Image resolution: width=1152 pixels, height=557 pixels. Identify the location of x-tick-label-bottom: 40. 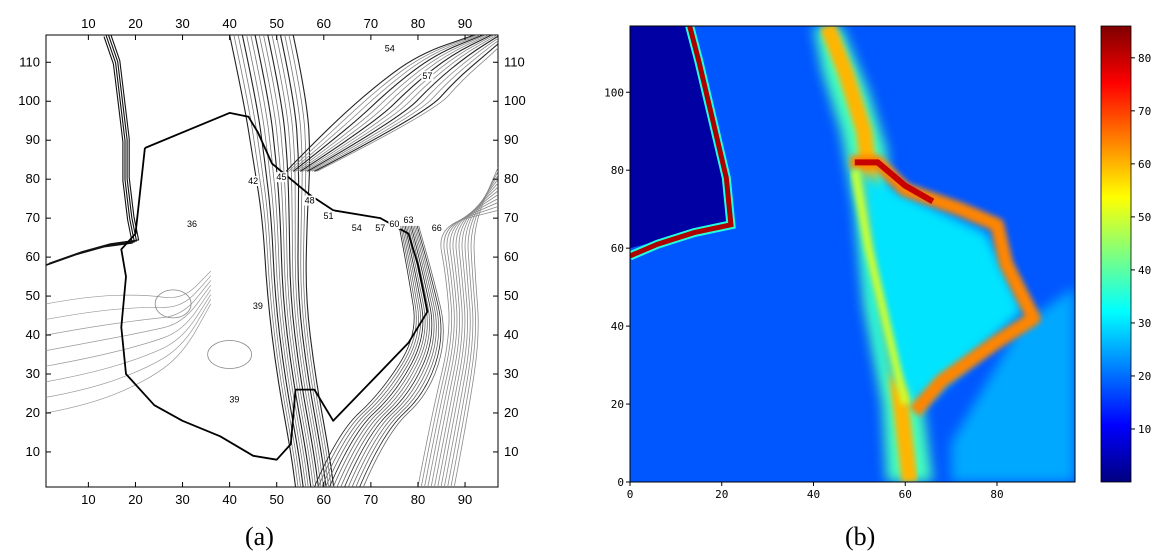
(229, 499).